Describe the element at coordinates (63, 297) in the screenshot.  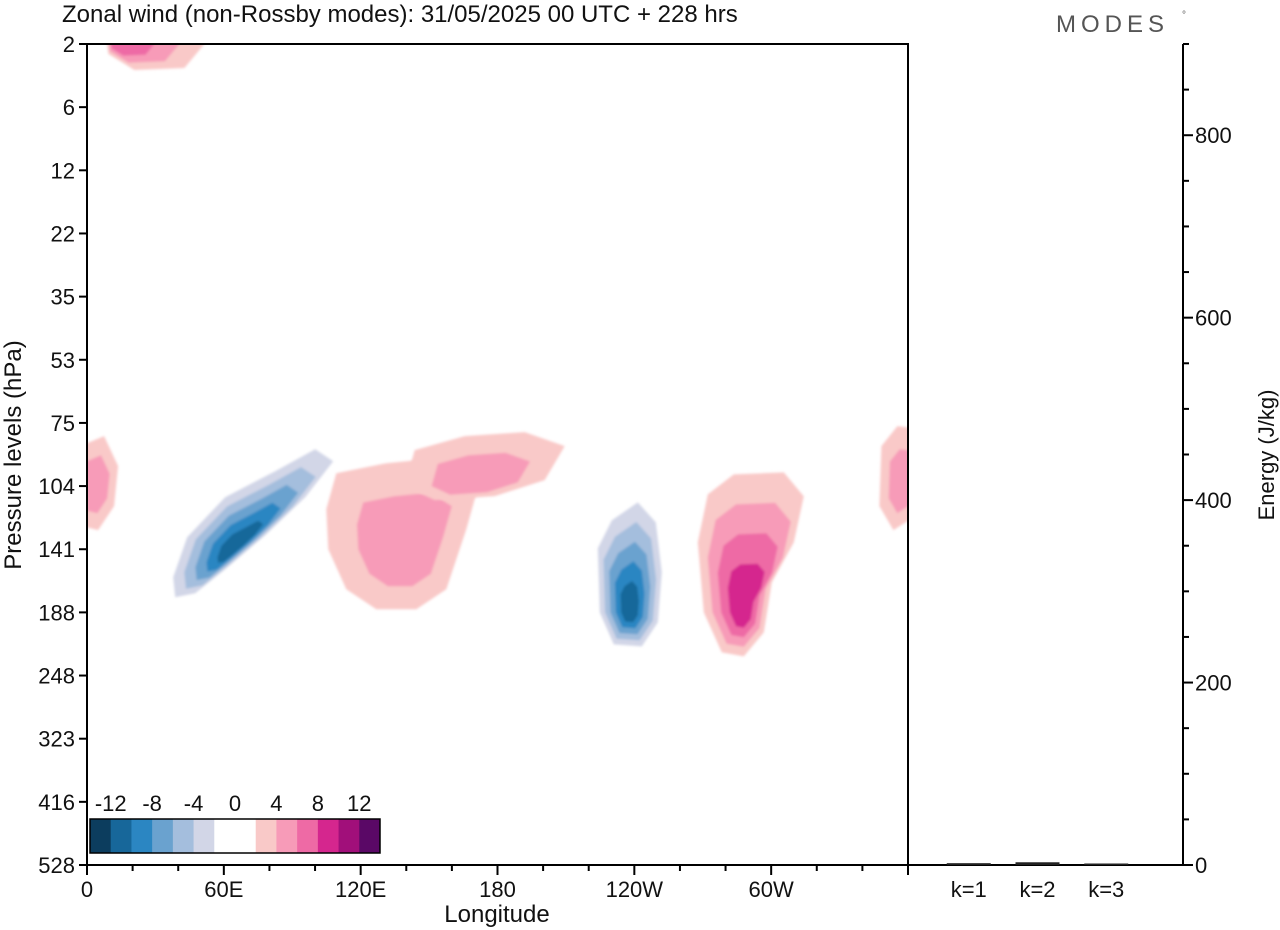
I see `y-tick-label: 35` at that location.